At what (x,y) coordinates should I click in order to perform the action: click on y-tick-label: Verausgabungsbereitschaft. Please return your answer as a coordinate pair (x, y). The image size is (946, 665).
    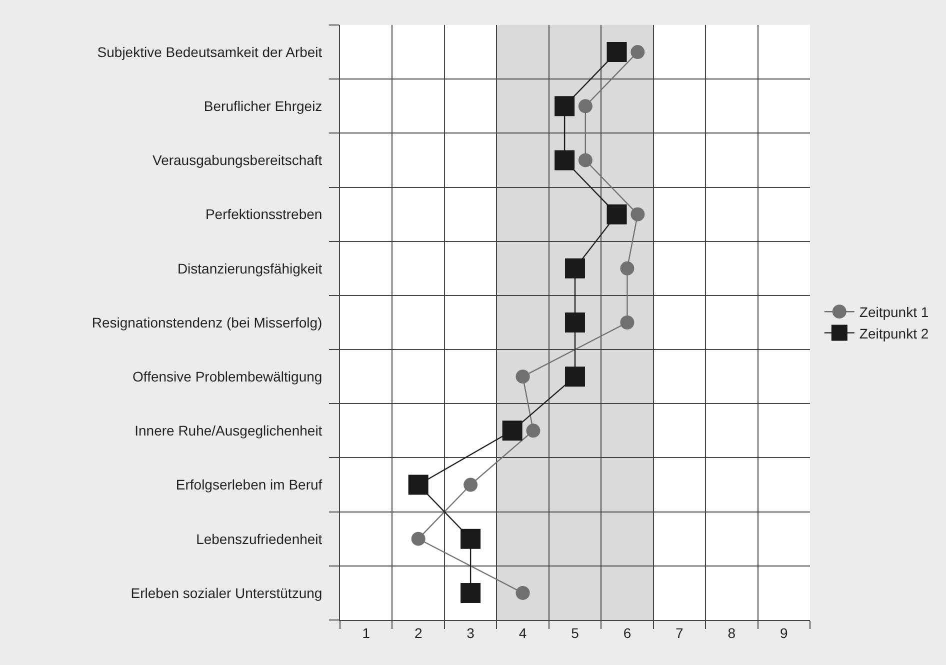
    Looking at the image, I should click on (237, 160).